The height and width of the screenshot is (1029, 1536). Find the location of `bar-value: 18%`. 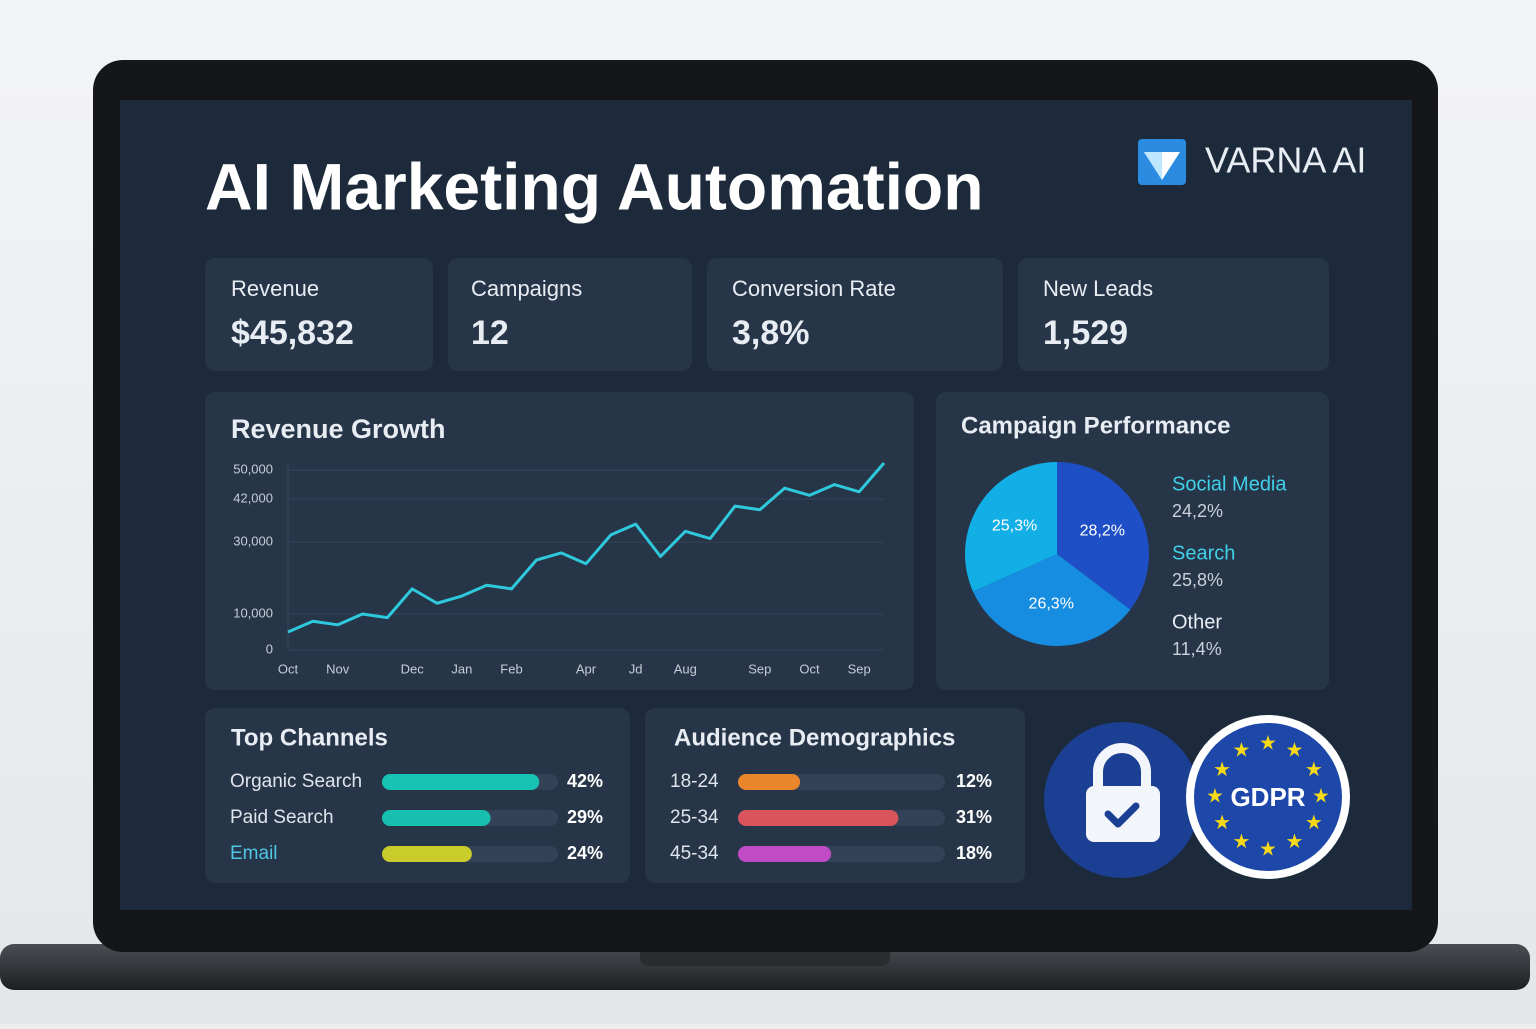

bar-value: 18% is located at coordinates (974, 853).